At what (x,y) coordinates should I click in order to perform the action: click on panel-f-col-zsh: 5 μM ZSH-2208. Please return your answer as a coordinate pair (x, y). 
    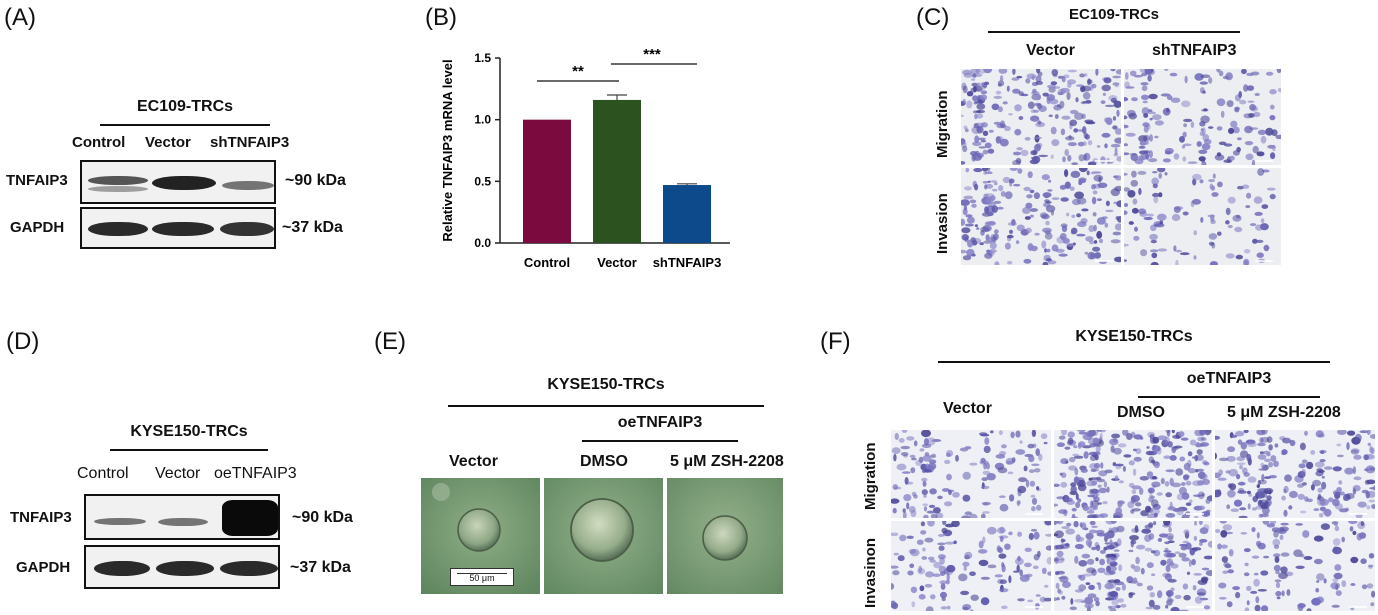
    Looking at the image, I should click on (1284, 412).